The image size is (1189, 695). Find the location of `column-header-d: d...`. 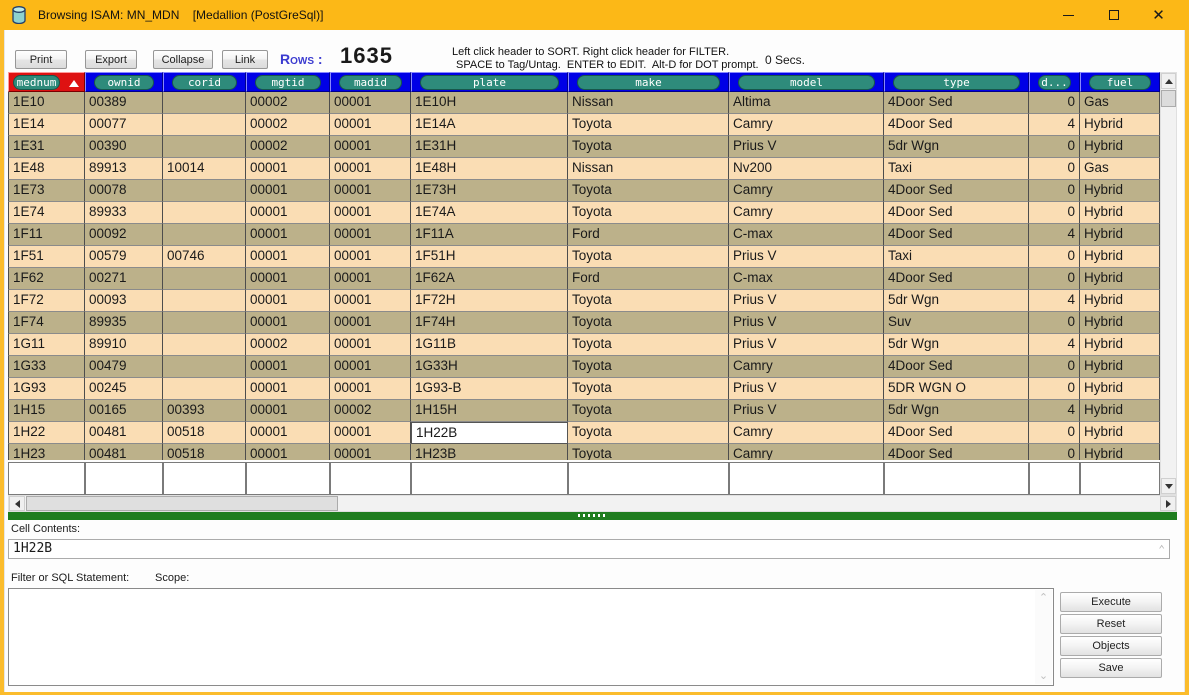

column-header-d: d... is located at coordinates (1054, 82).